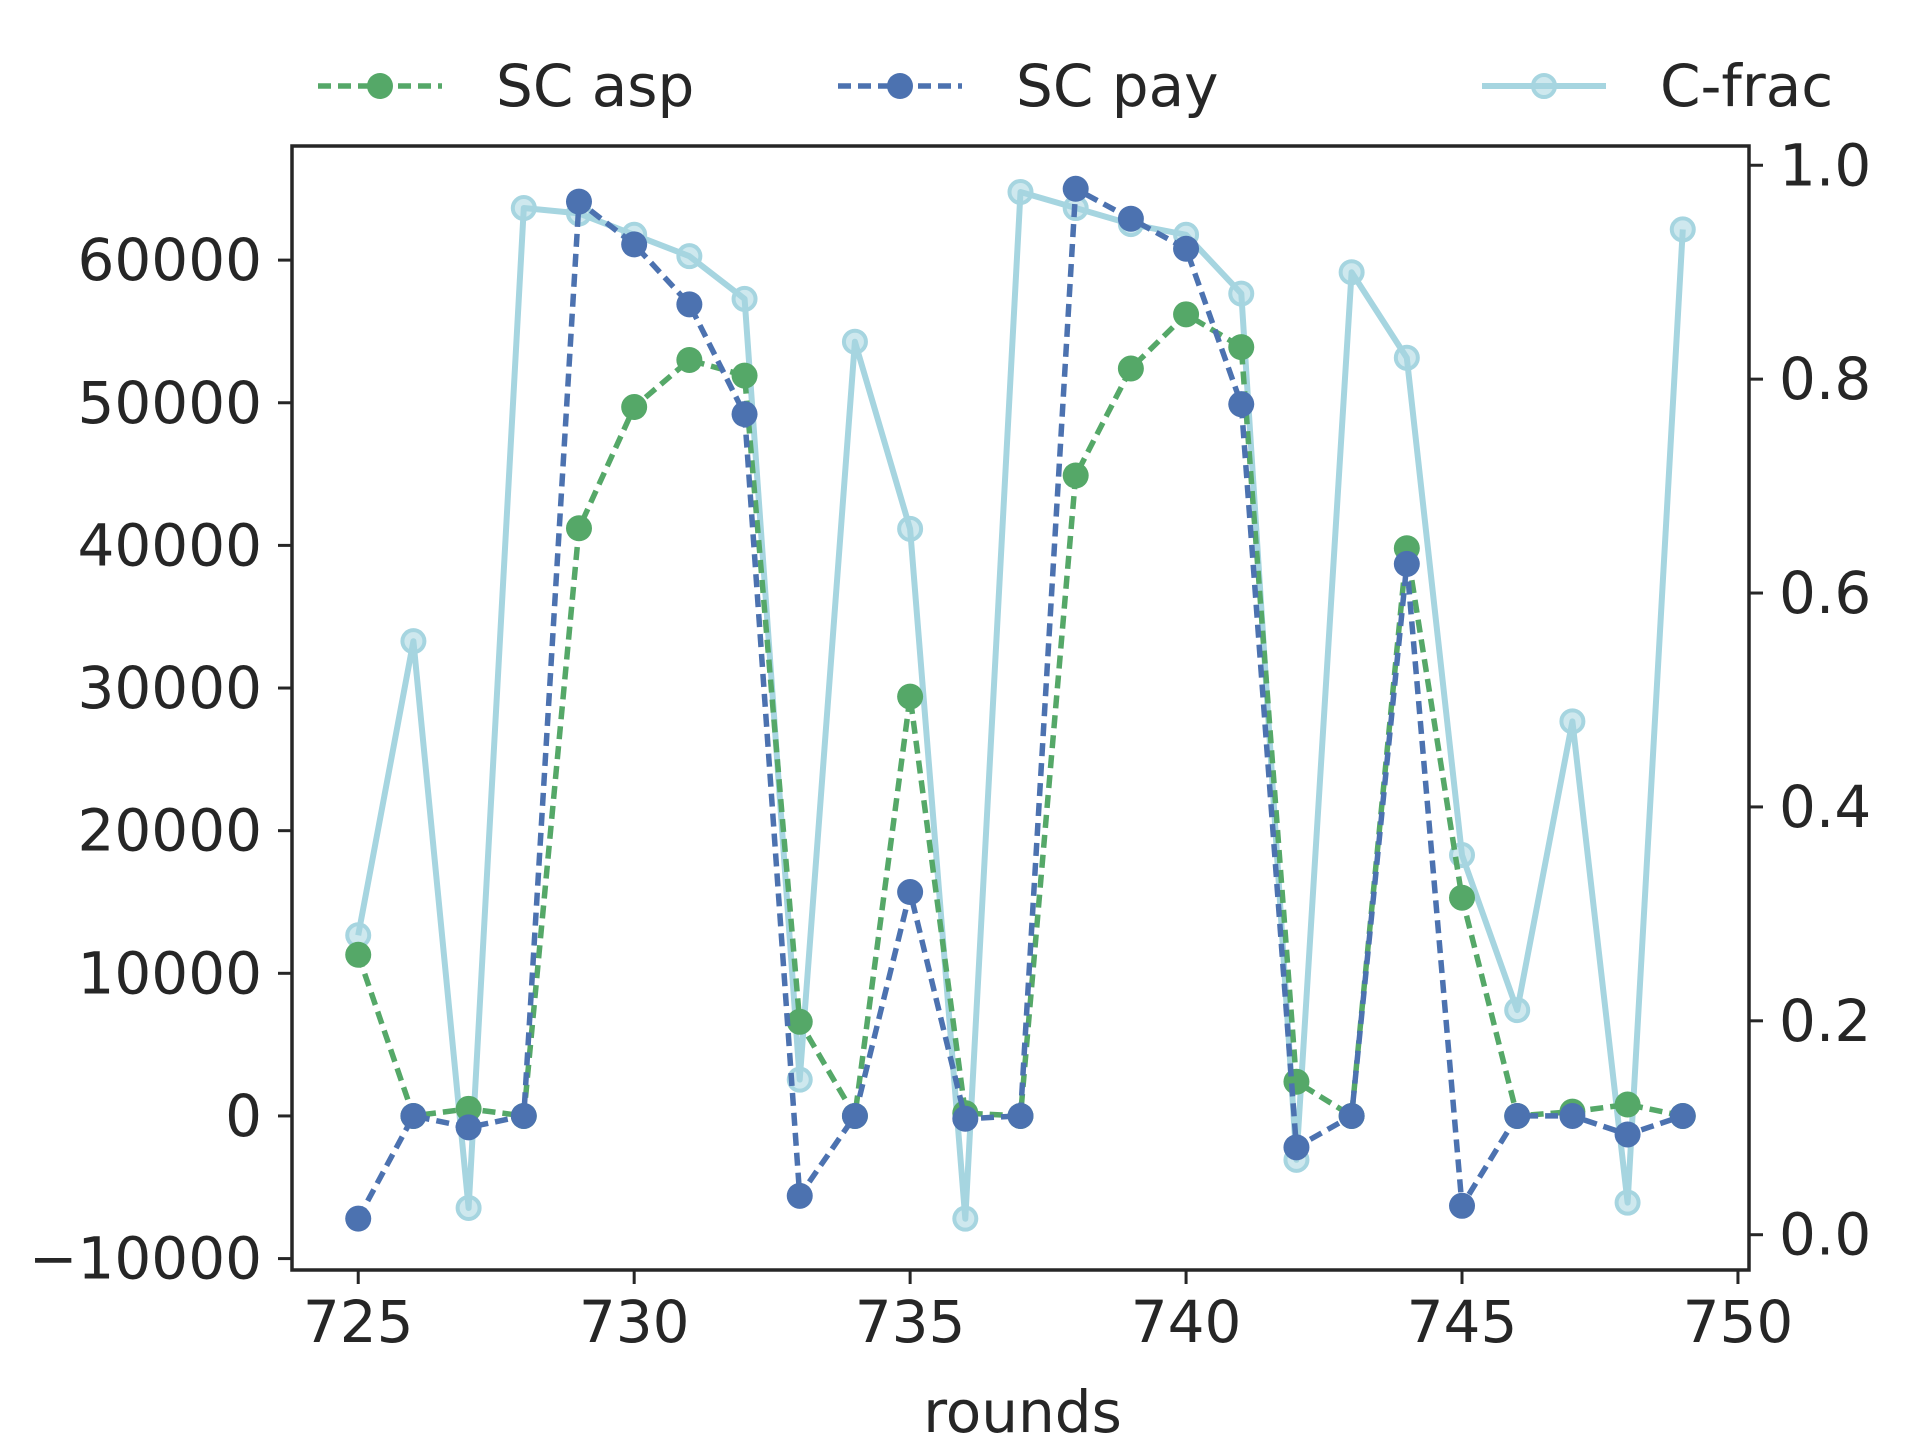 This screenshot has height=1440, width=1920. I want to click on x-tick-label: 750, so click(1738, 1322).